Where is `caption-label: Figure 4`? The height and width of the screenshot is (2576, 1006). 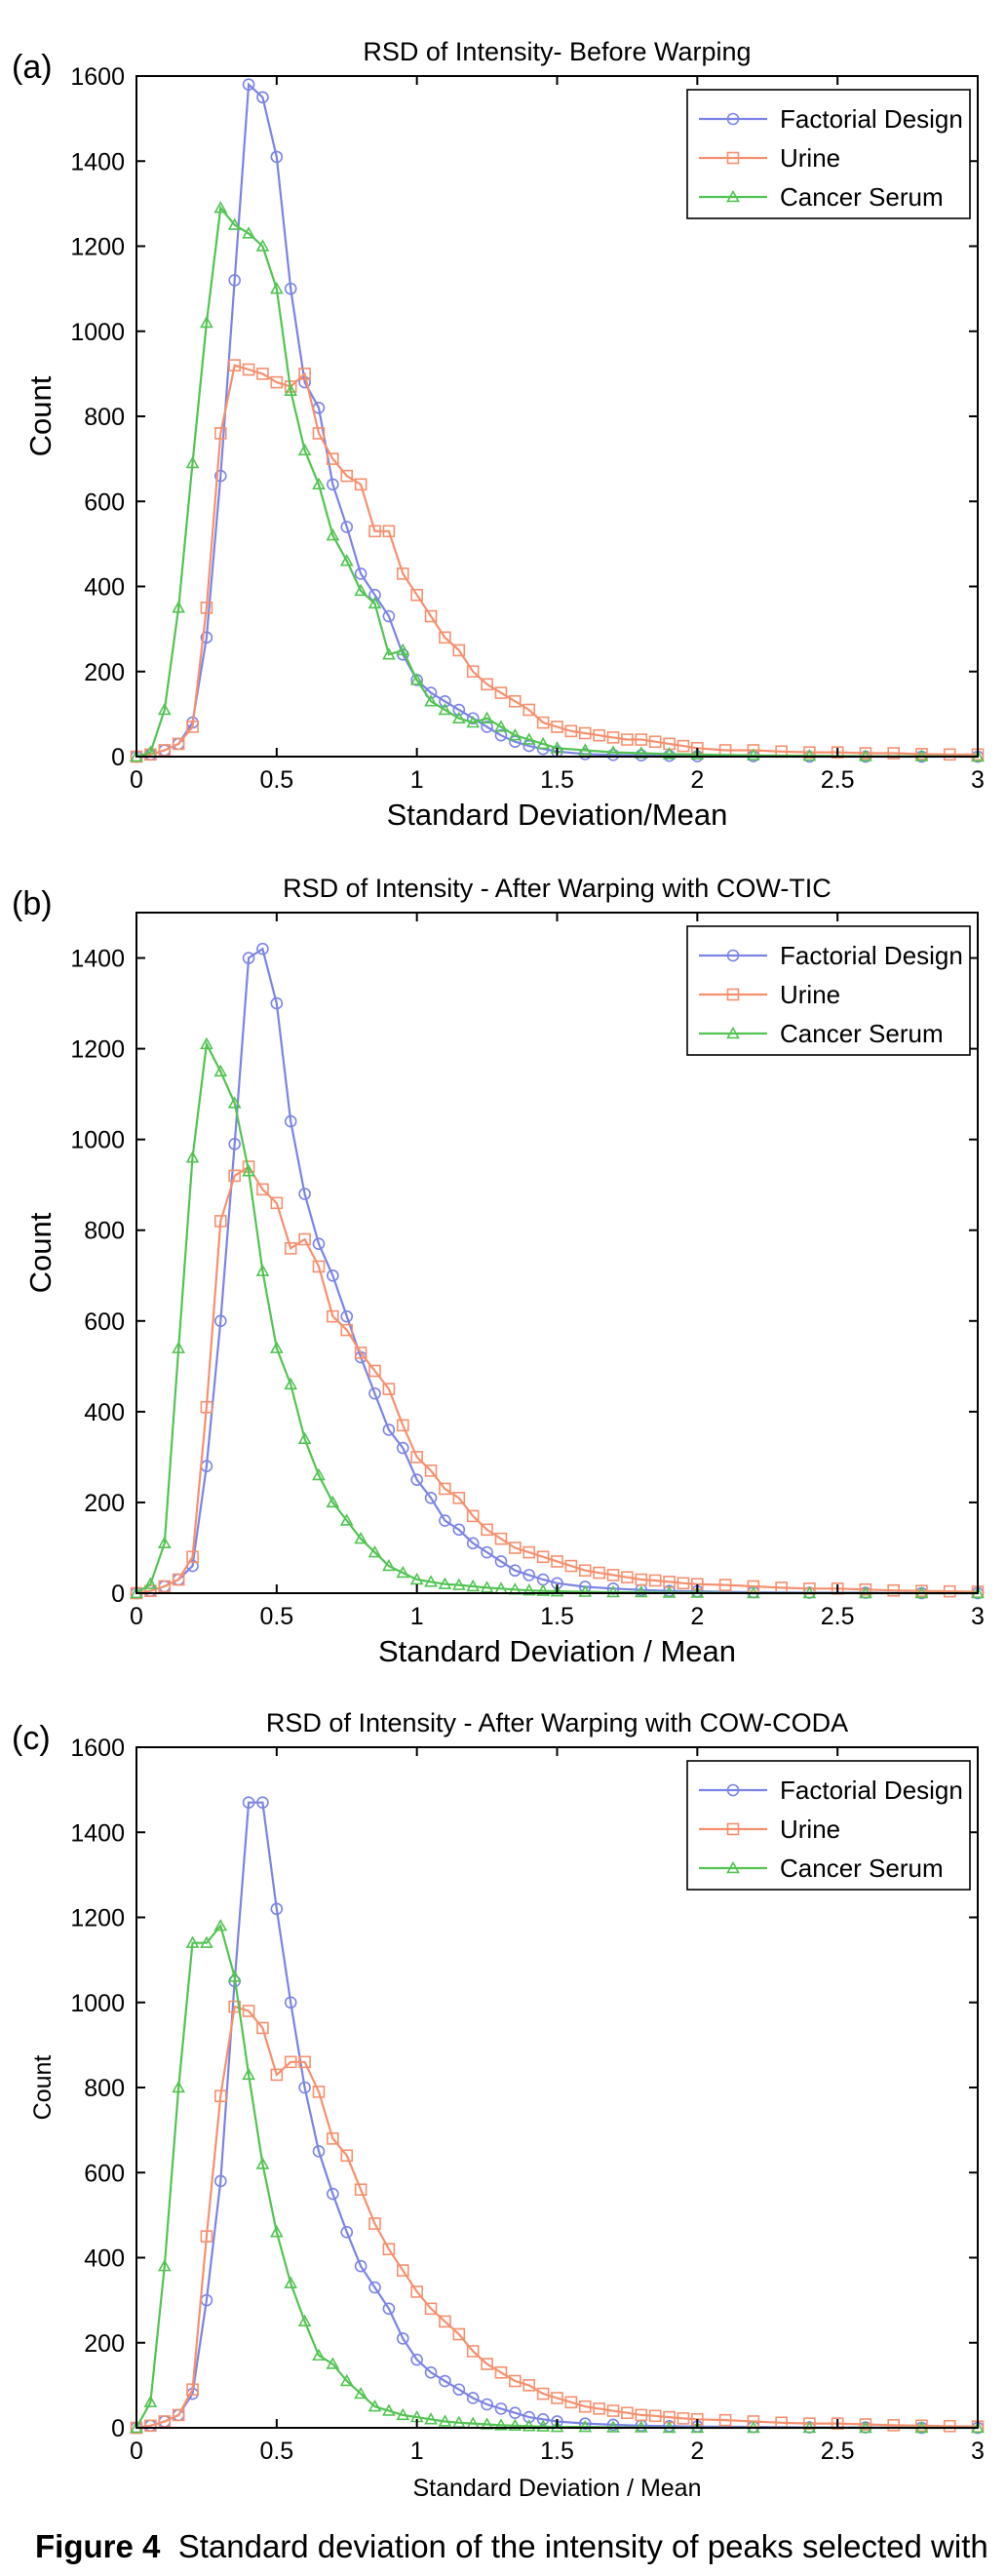
caption-label: Figure 4 is located at coordinates (98, 2546).